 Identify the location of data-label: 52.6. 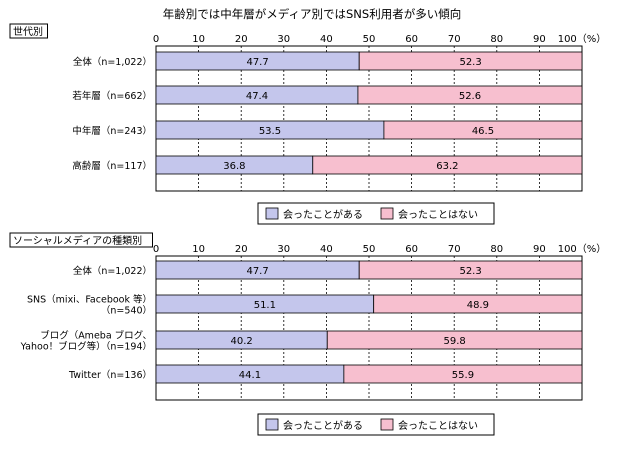
(470, 96).